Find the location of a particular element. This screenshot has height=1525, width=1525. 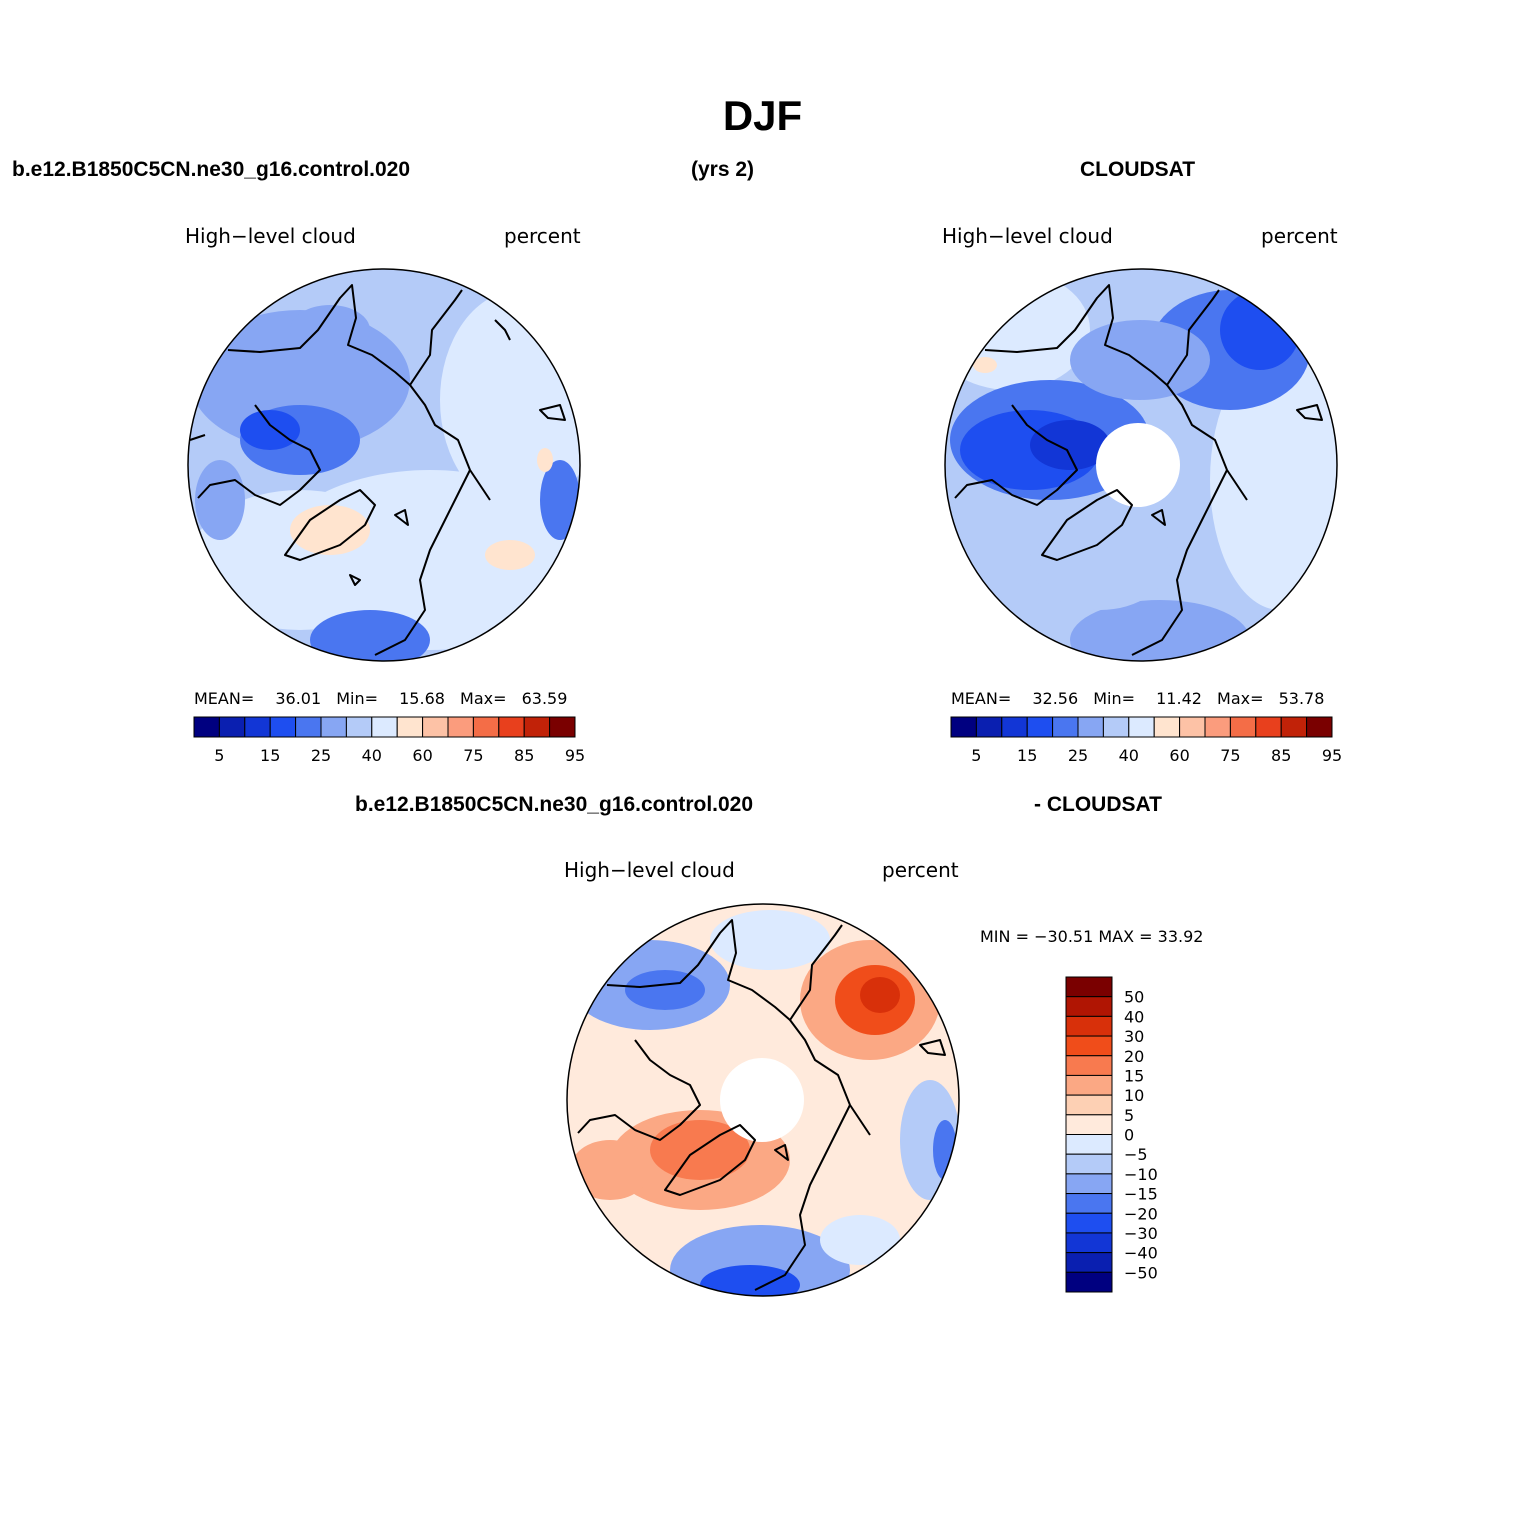

obs-max-label: Max= is located at coordinates (1240, 698).